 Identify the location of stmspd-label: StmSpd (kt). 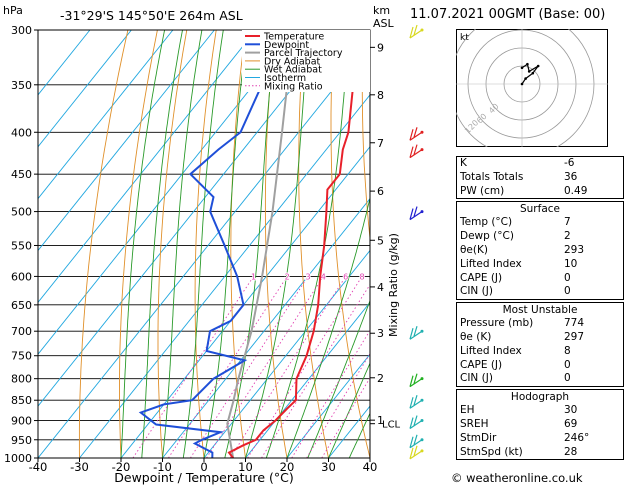
(491, 451).